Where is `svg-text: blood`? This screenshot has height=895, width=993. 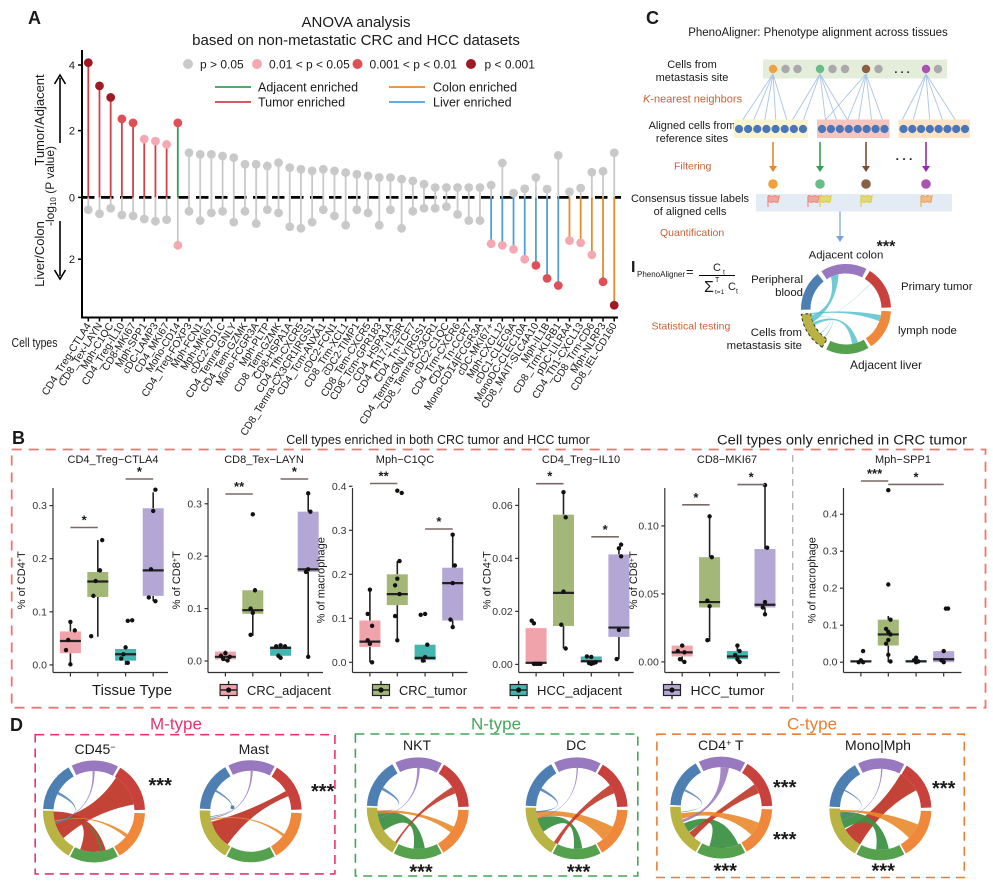 svg-text: blood is located at coordinates (789, 293).